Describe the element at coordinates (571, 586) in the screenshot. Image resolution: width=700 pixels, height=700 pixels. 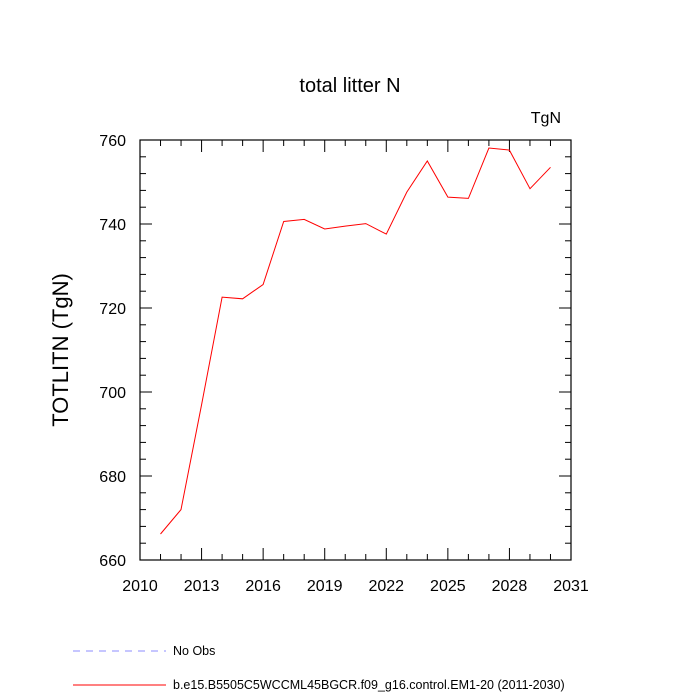
I see `x-tick-label: 2031` at that location.